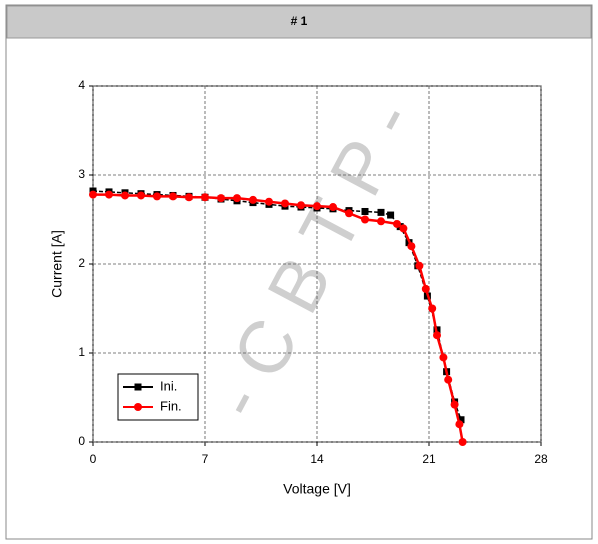  Describe the element at coordinates (317, 459) in the screenshot. I see `x-tick-label: 14` at that location.